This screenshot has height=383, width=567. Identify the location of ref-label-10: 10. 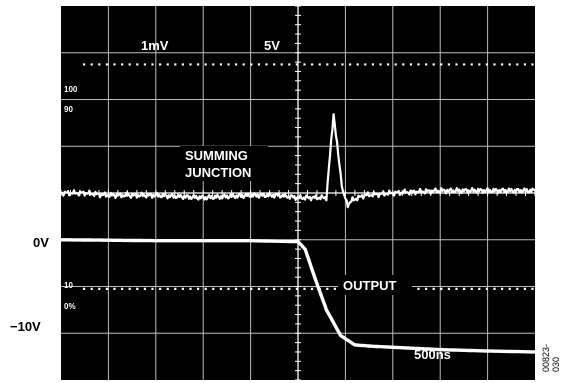
(68, 285).